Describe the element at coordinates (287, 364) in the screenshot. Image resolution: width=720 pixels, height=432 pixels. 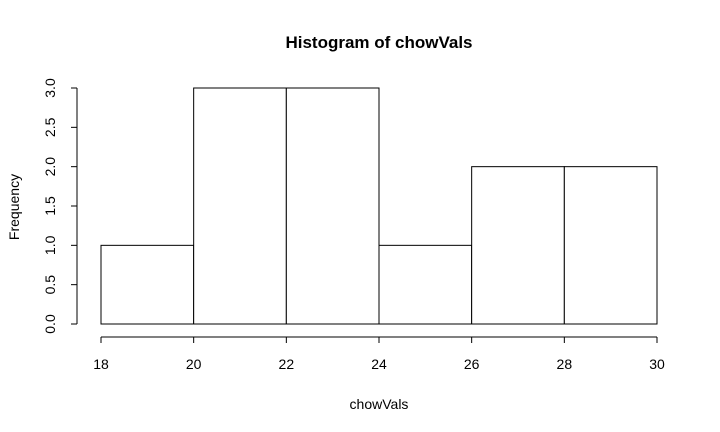
I see `x-tick-label: 22` at that location.